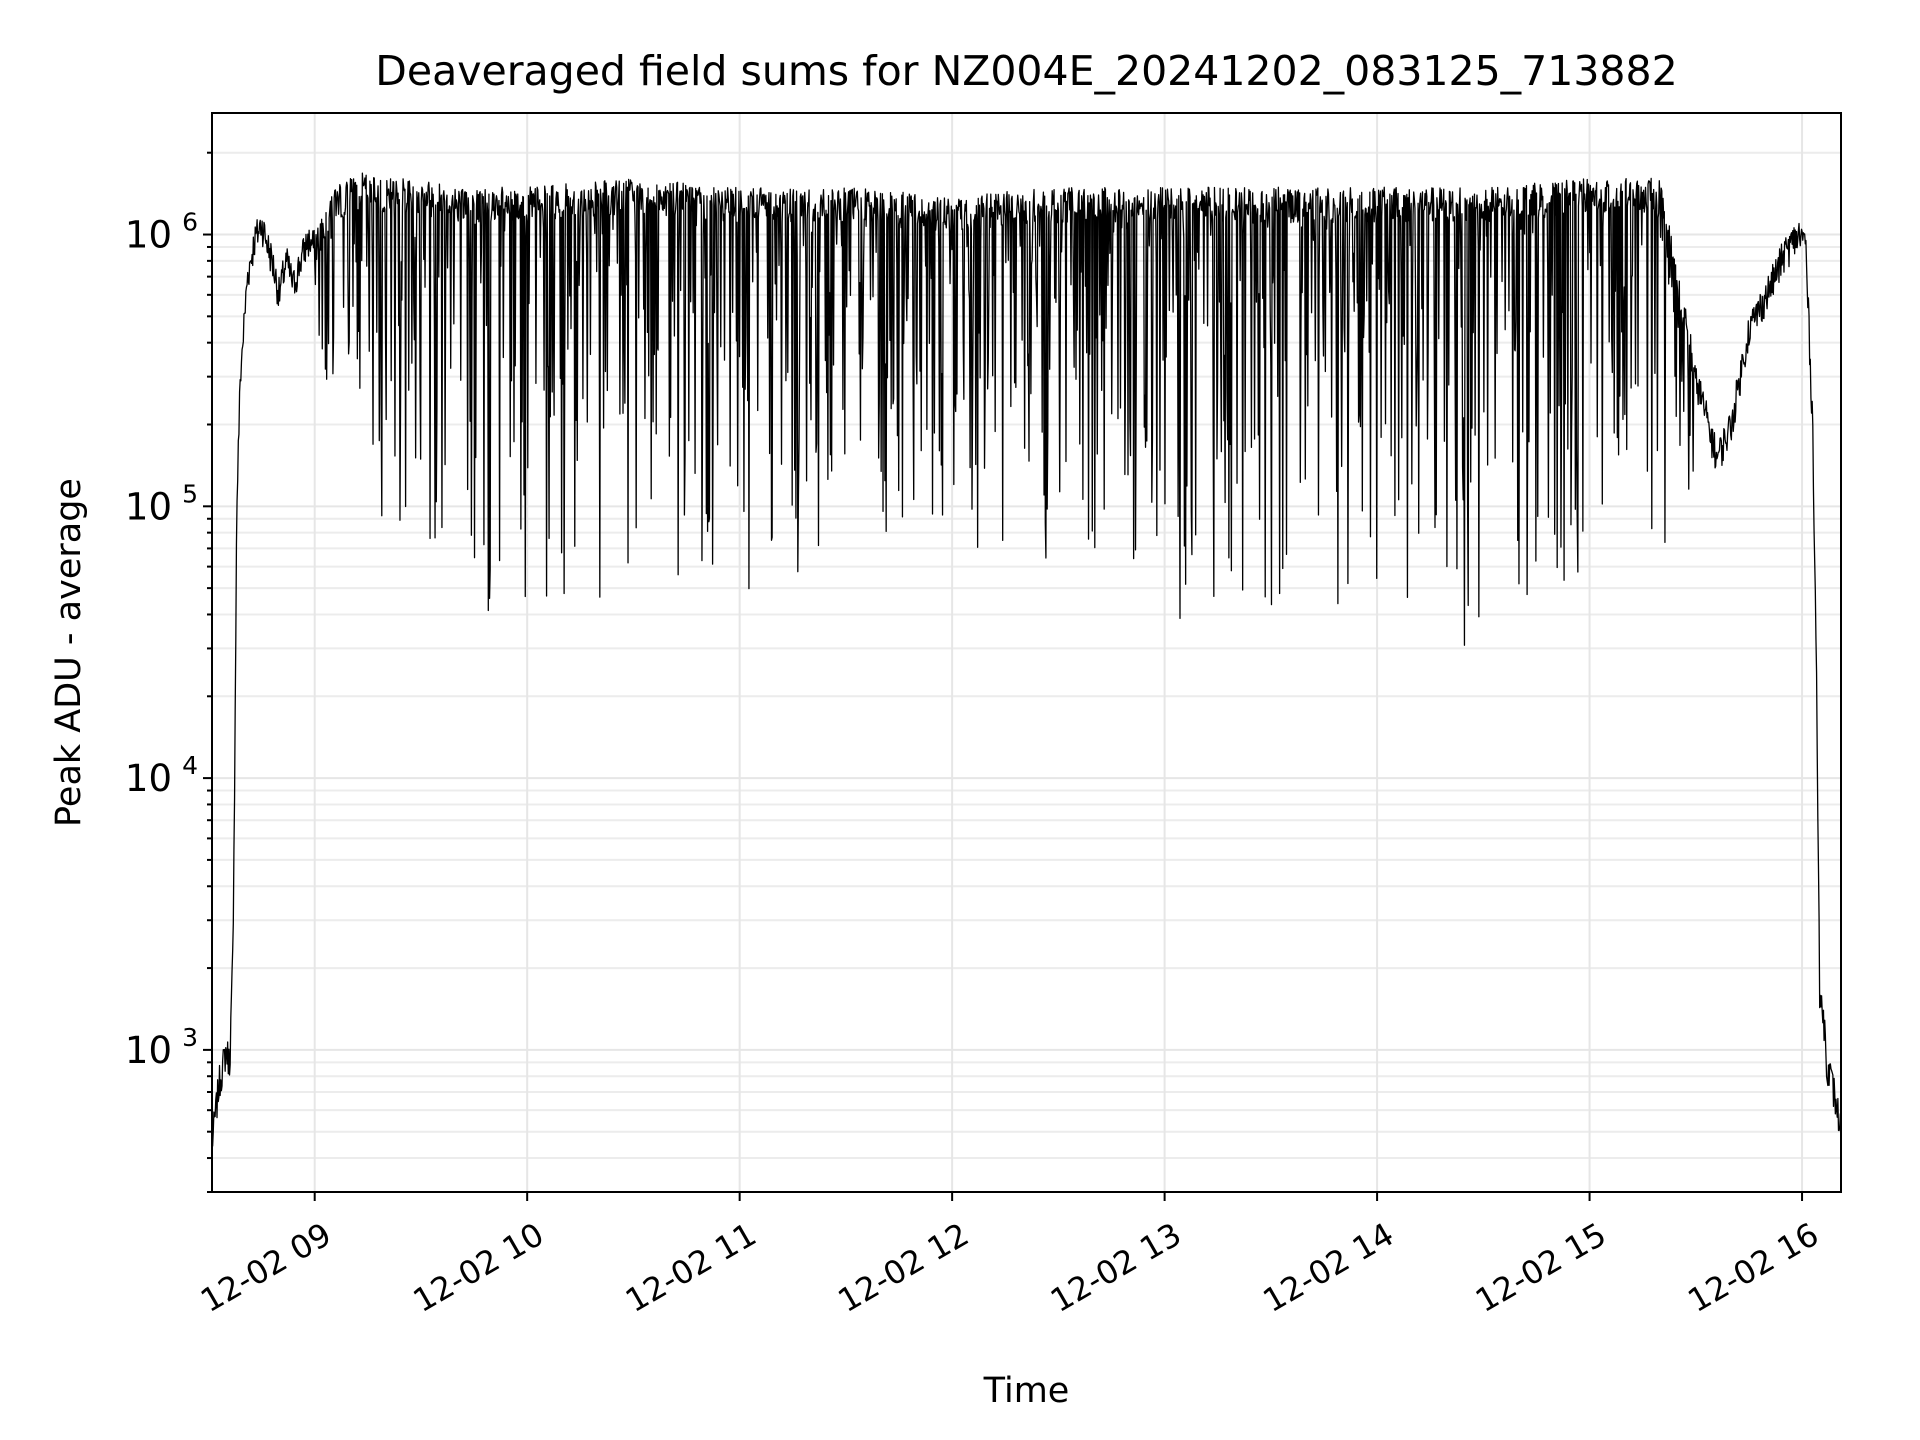  Describe the element at coordinates (190, 222) in the screenshot. I see `y-tick-exponent: 6` at that location.